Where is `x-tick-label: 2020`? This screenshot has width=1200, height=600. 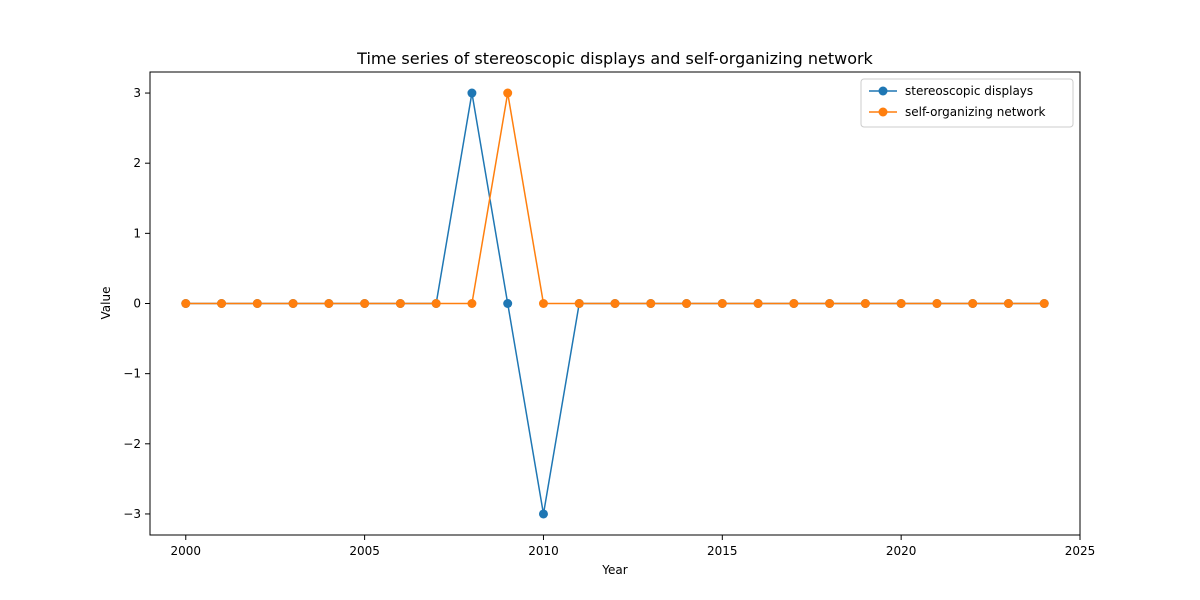
x-tick-label: 2020 is located at coordinates (901, 551).